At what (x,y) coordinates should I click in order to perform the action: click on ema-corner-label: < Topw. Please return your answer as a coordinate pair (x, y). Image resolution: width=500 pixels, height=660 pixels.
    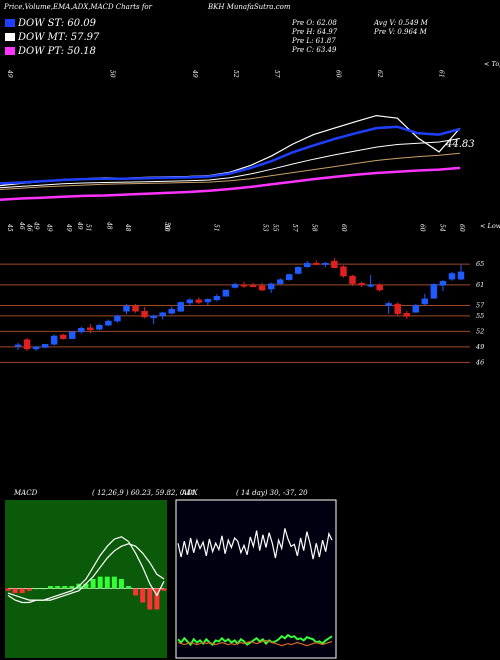
    Looking at the image, I should click on (492, 64).